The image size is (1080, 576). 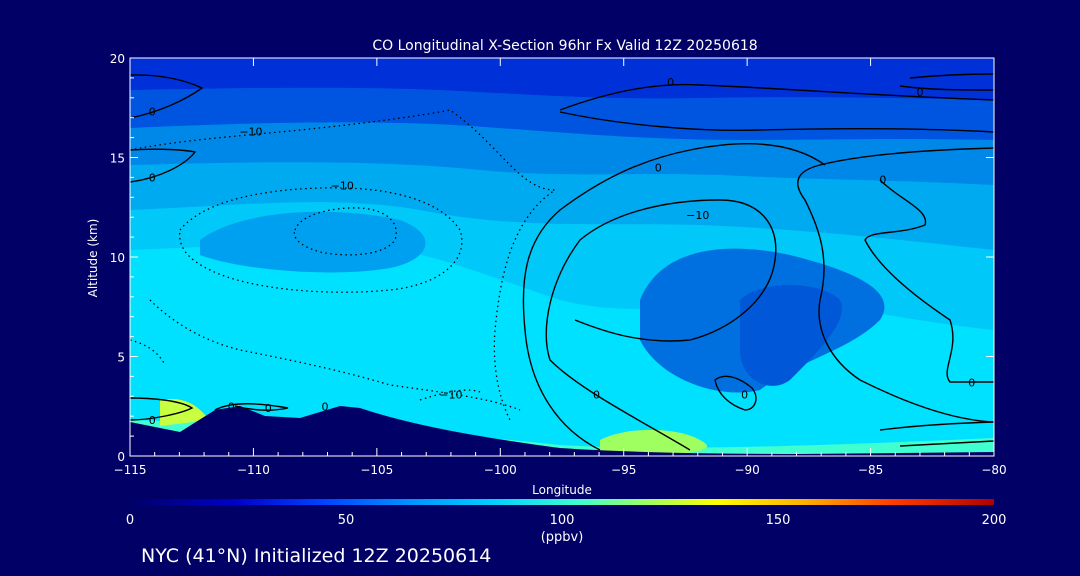 What do you see at coordinates (251, 407) in the screenshot?
I see `contour-solid-ridge` at bounding box center [251, 407].